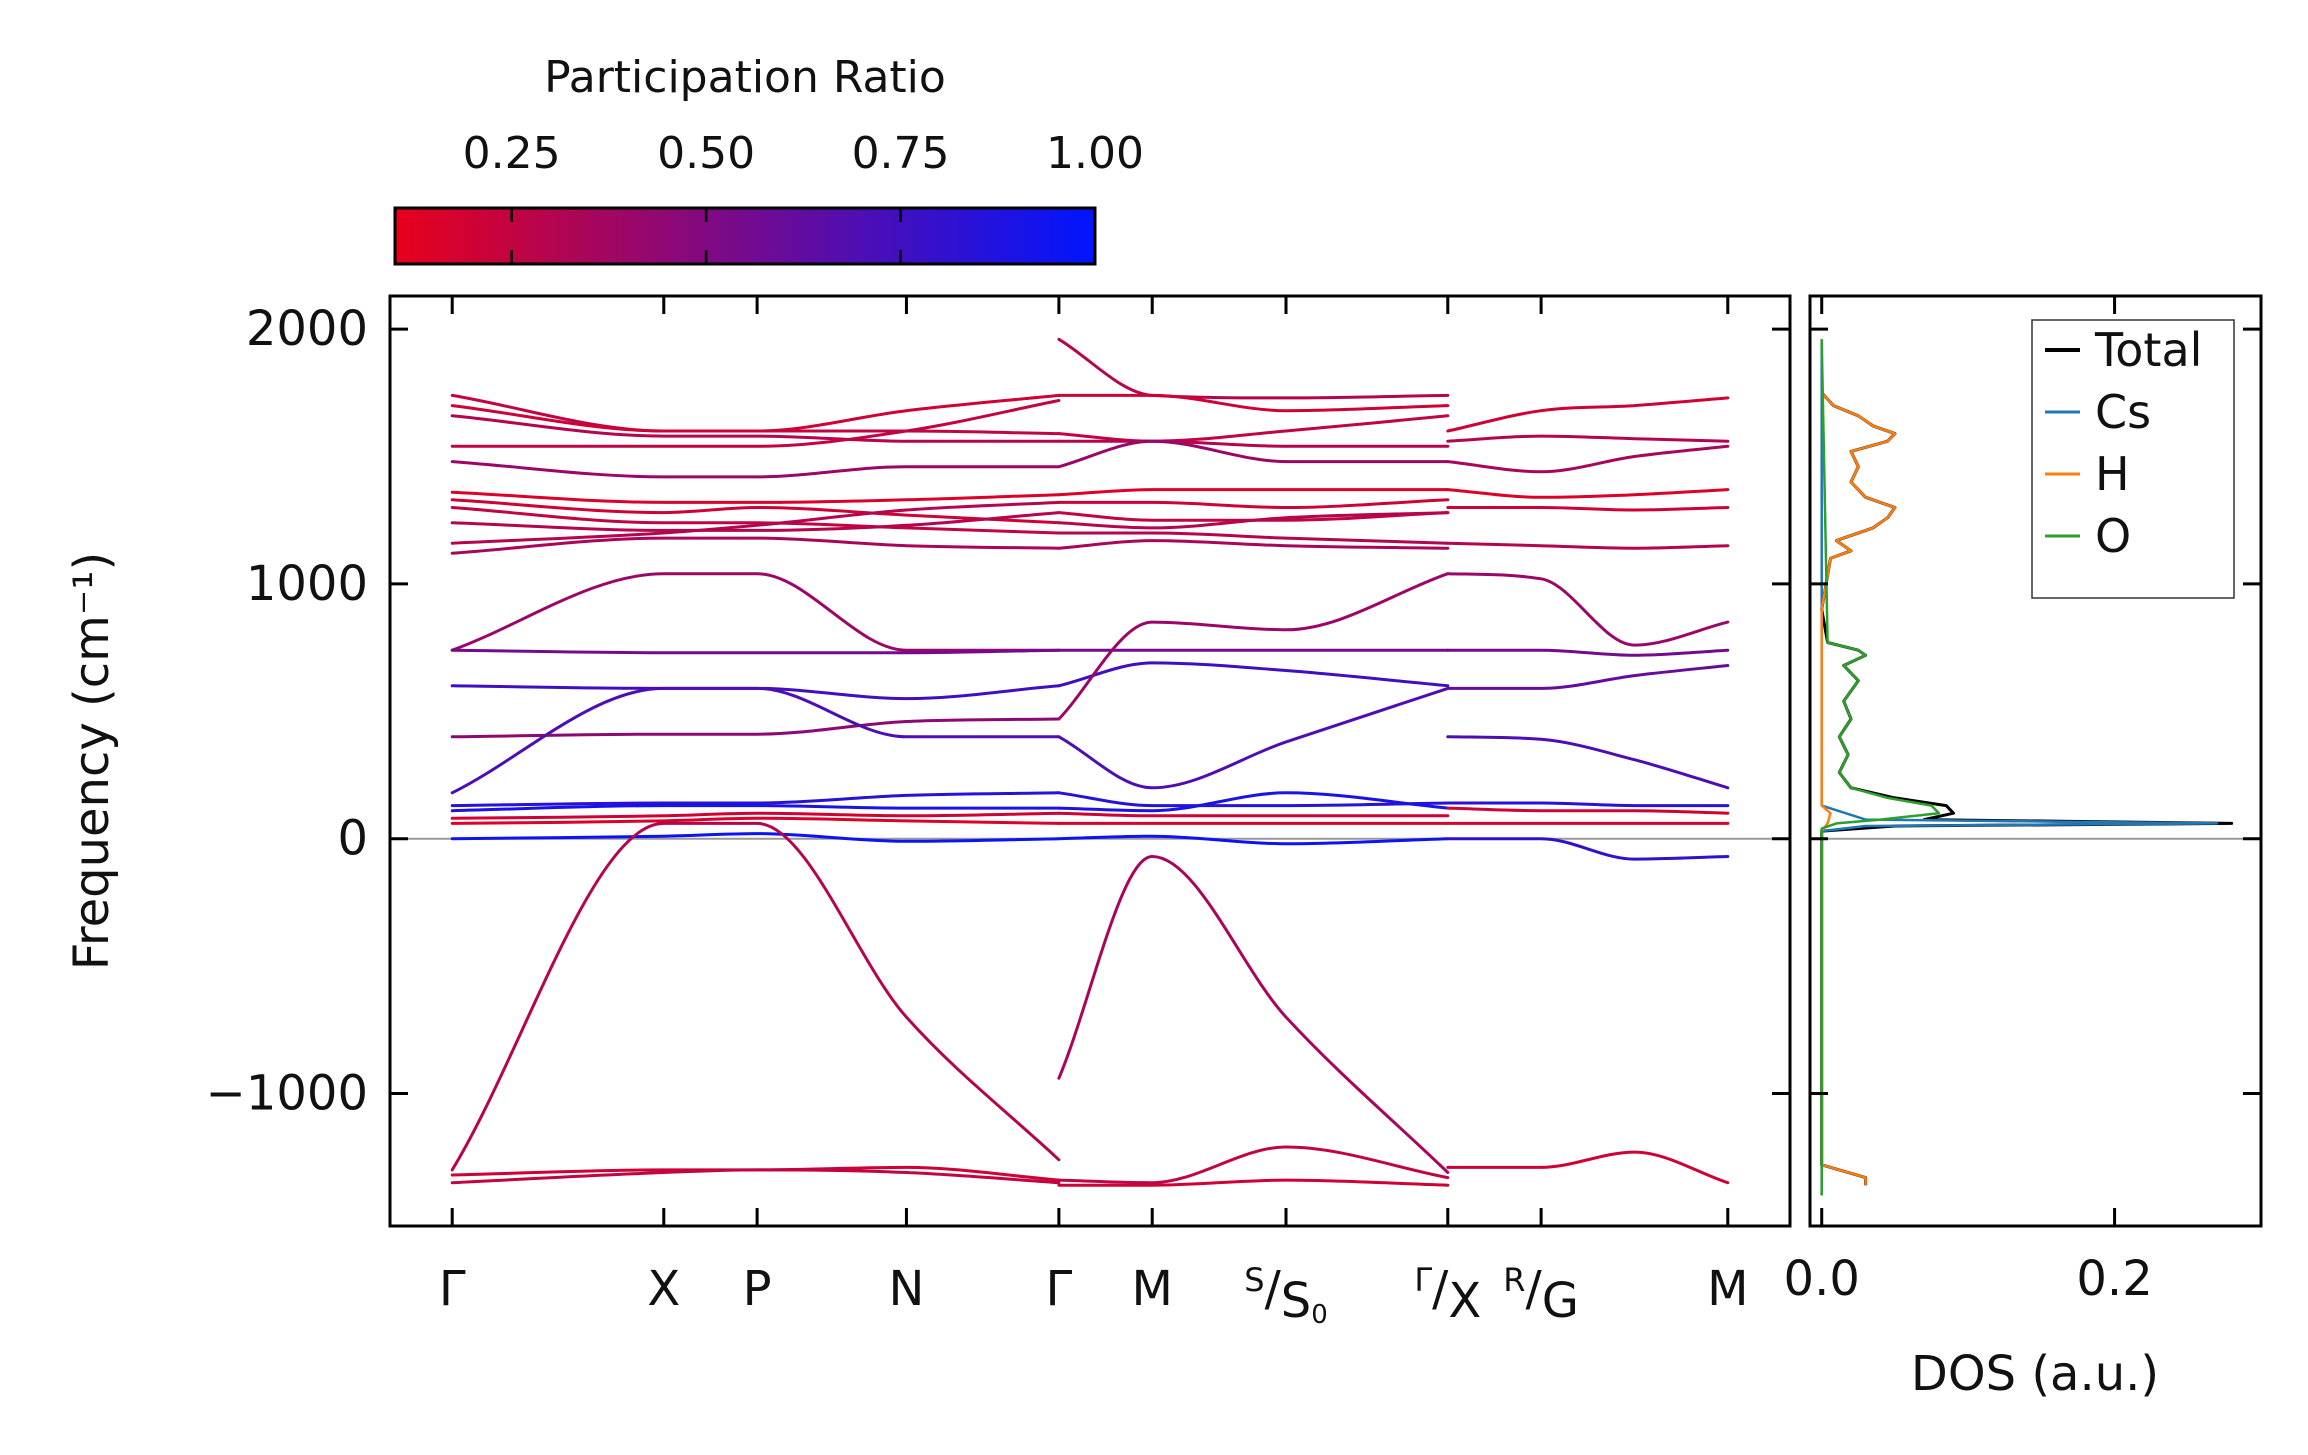 This screenshot has height=1455, width=2308. Describe the element at coordinates (1541, 1295) in the screenshot. I see `kpoint-label: R/G` at that location.